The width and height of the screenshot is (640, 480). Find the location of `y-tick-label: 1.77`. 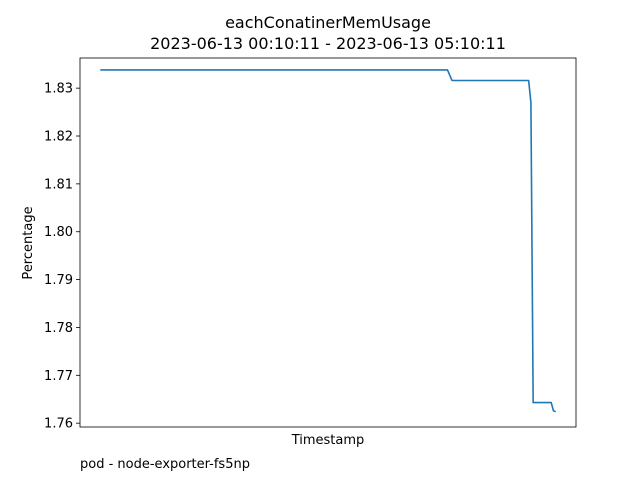

y-tick-label: 1.77 is located at coordinates (58, 376).